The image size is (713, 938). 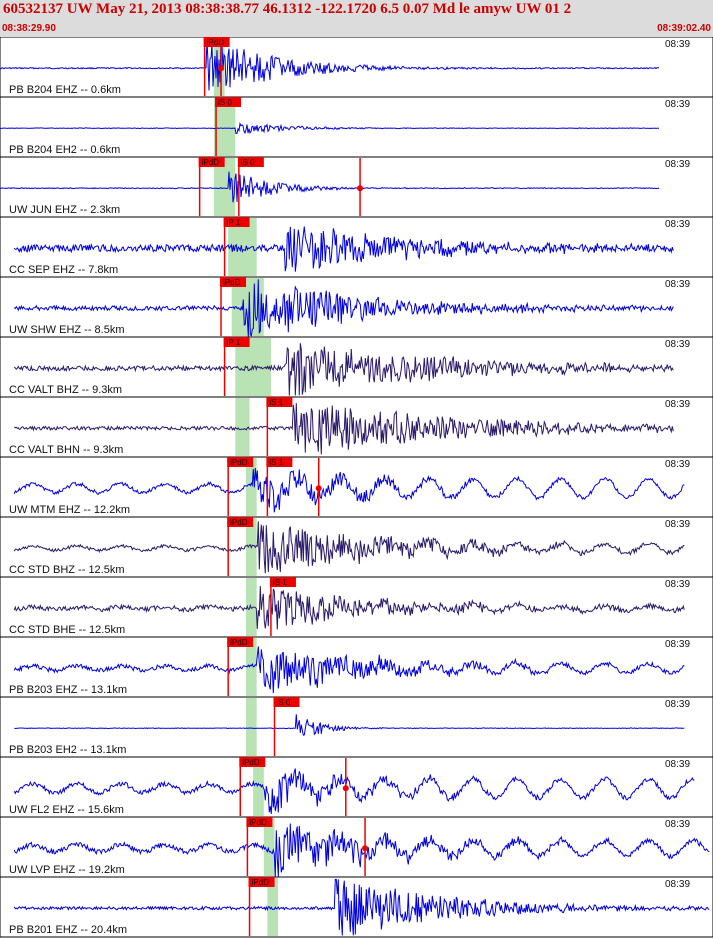 I want to click on trace-row: iPdD iS 0 08:39 UW JUN EHZ -- 2.3km, so click(x=356, y=187).